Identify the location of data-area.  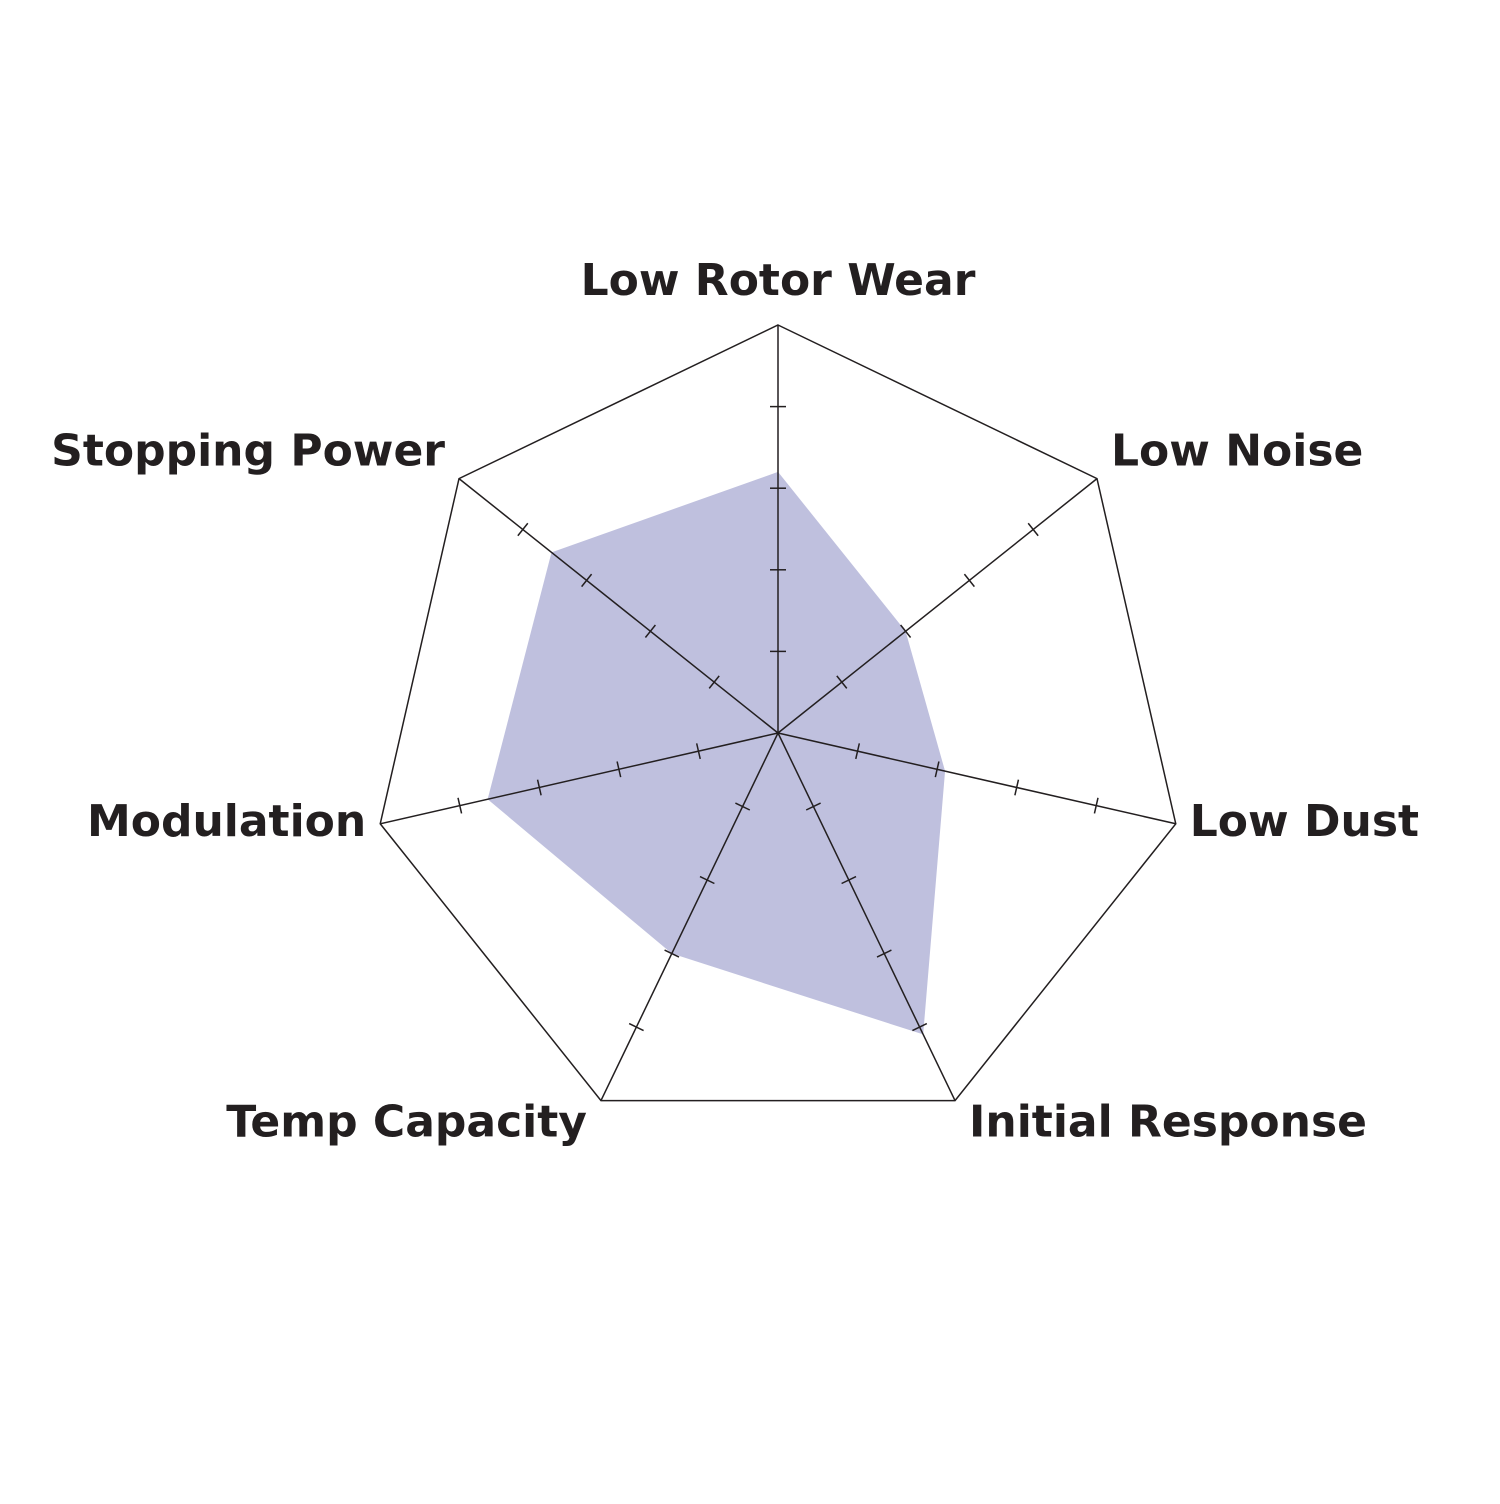
(716, 753).